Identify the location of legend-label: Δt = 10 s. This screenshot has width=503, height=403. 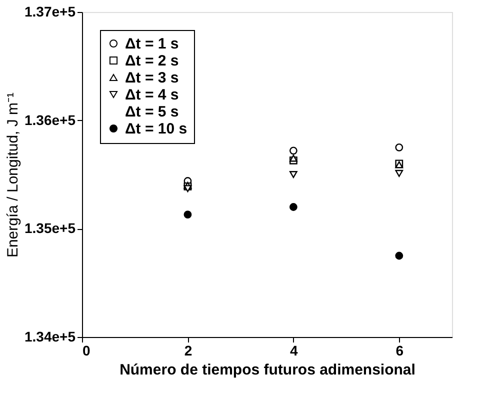
(156, 129).